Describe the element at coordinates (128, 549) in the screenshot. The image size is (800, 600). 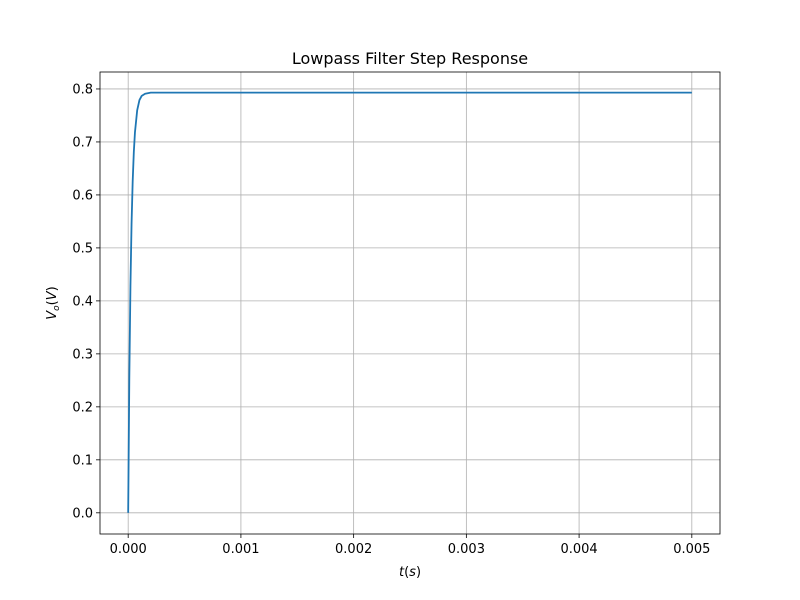
I see `x-tick-label: 0.000` at that location.